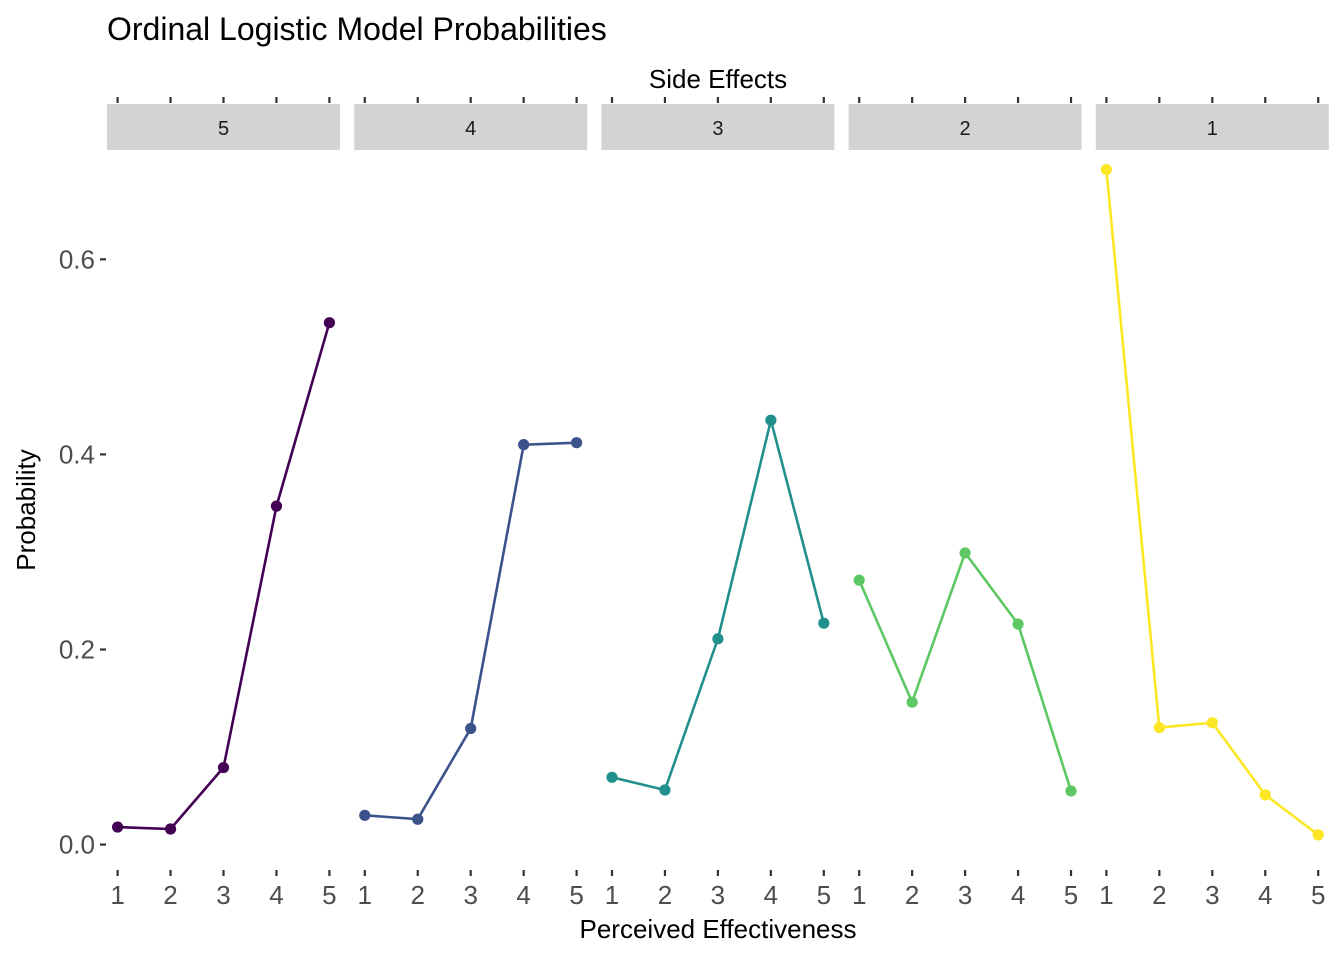  What do you see at coordinates (718, 79) in the screenshot?
I see `facet-title: Side Effects` at bounding box center [718, 79].